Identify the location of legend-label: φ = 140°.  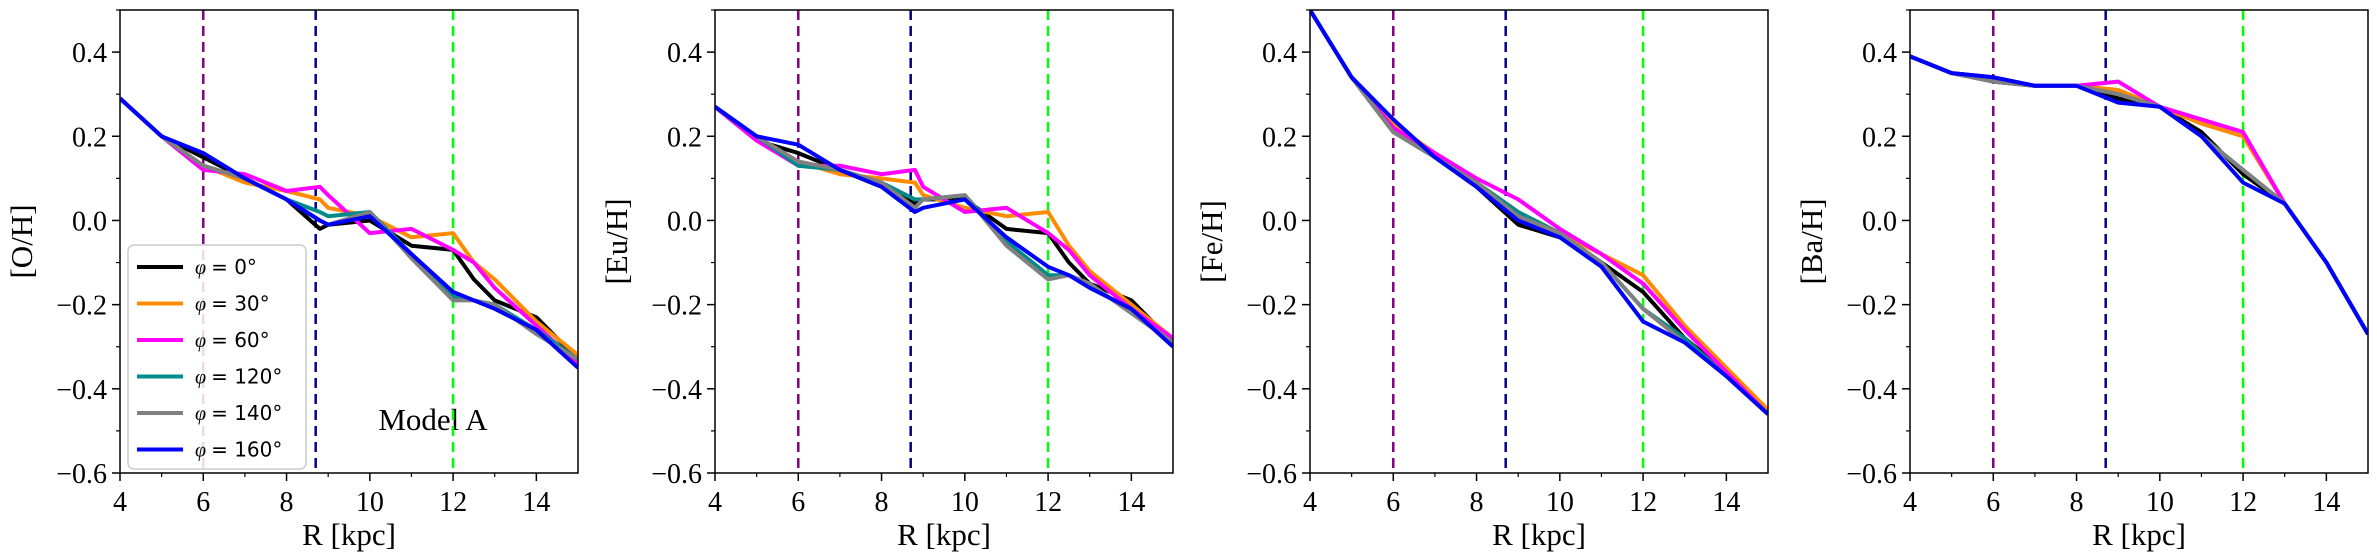
(238, 413).